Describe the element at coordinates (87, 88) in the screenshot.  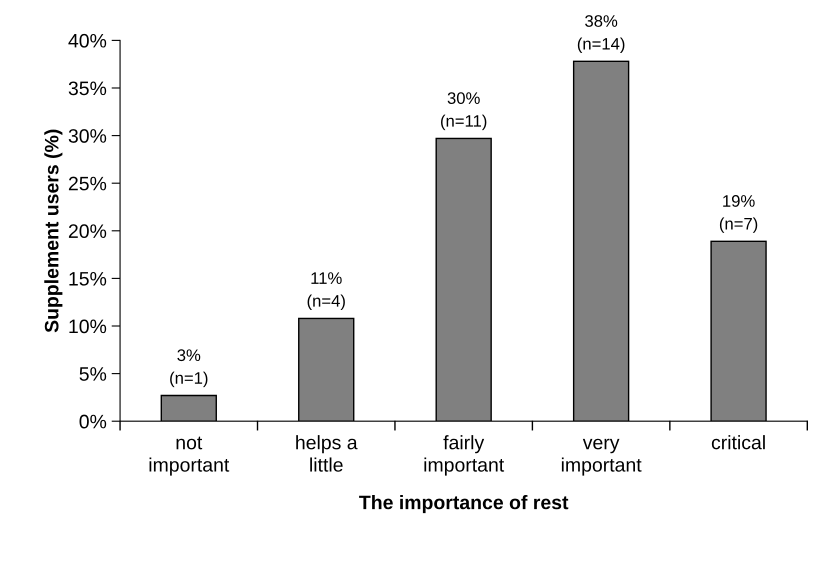
I see `y-tick-label: 35%` at that location.